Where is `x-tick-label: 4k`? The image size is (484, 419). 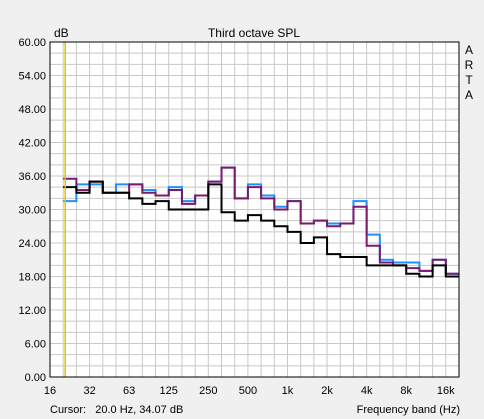 x-tick-label: 4k is located at coordinates (367, 391).